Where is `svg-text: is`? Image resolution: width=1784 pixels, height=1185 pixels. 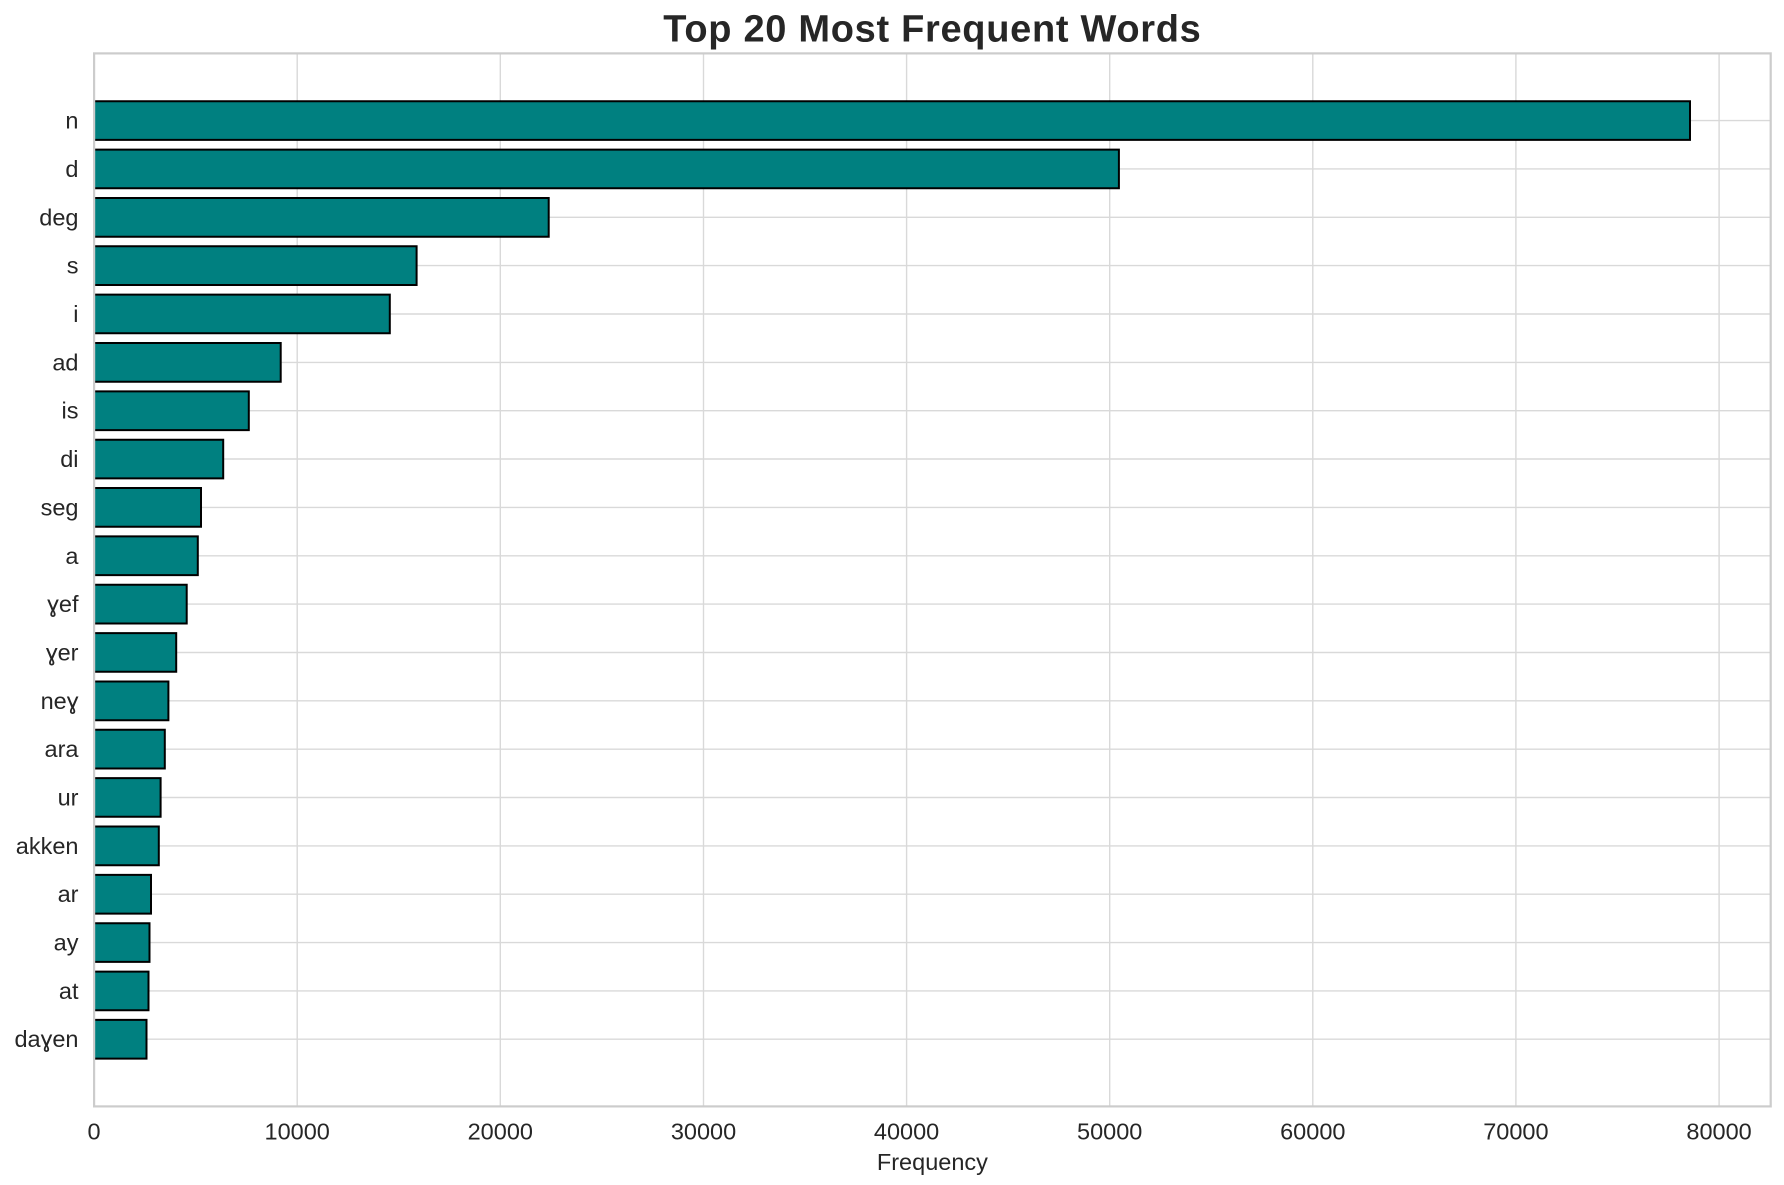
svg-text: is is located at coordinates (70, 411).